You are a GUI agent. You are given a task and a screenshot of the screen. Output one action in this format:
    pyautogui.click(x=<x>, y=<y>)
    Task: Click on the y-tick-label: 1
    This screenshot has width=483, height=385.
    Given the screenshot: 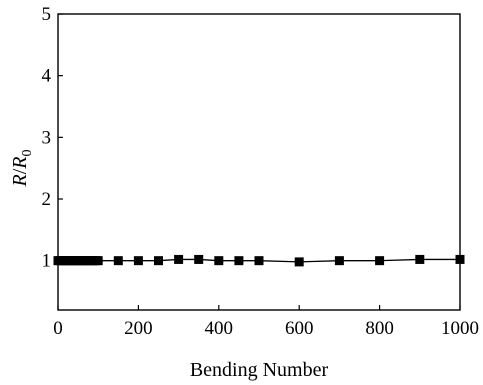 What is the action you would take?
    pyautogui.click(x=47, y=261)
    